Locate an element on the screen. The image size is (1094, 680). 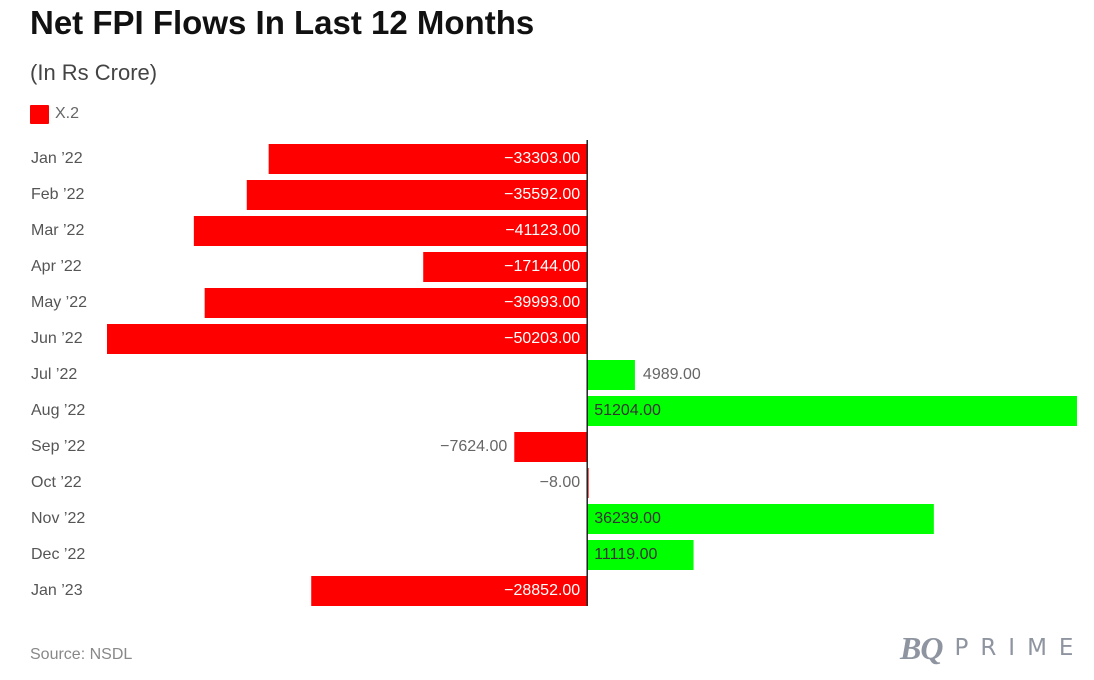
category-label: Aug ’22 is located at coordinates (58, 410).